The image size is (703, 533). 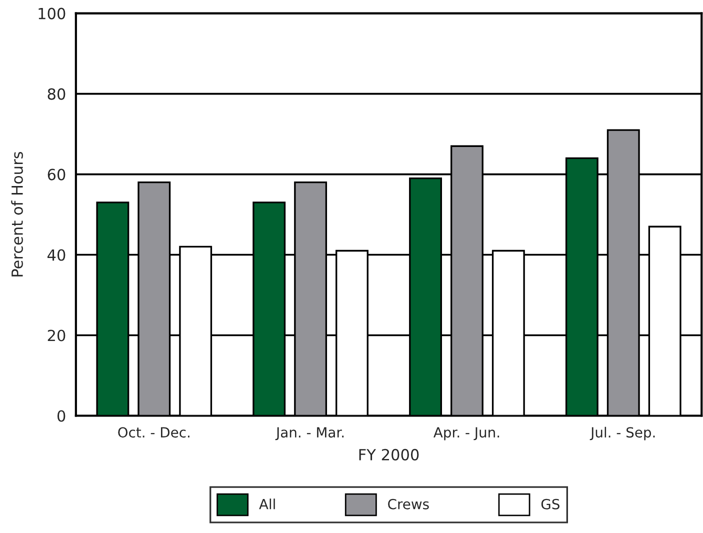 What do you see at coordinates (57, 174) in the screenshot?
I see `y-tick-label: 60` at bounding box center [57, 174].